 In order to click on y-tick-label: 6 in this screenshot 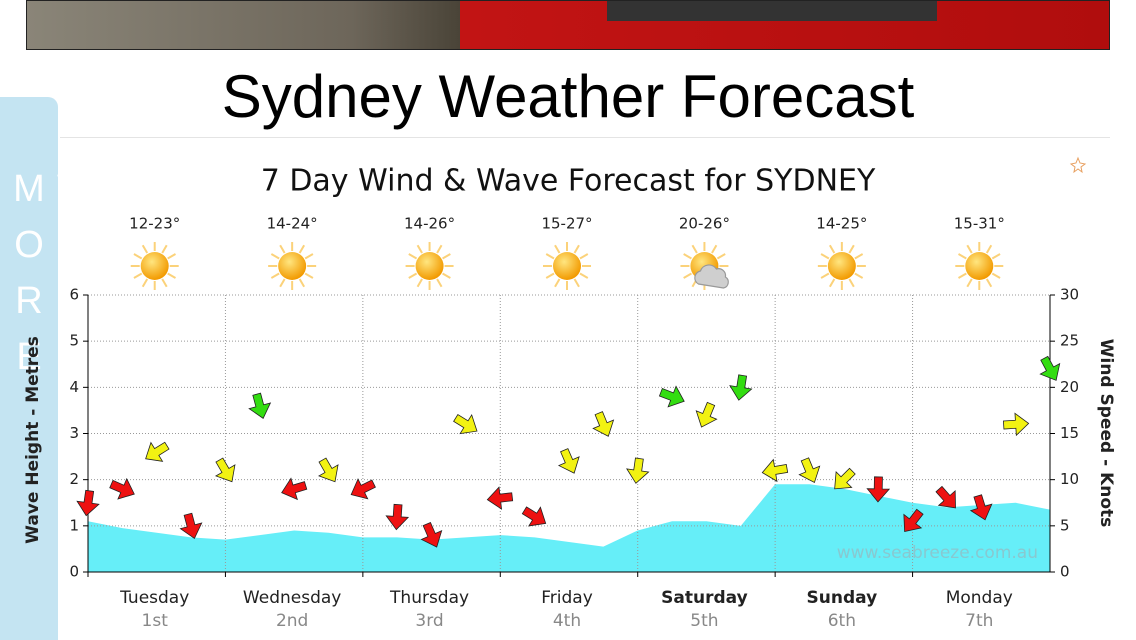, I will do `click(74, 295)`.